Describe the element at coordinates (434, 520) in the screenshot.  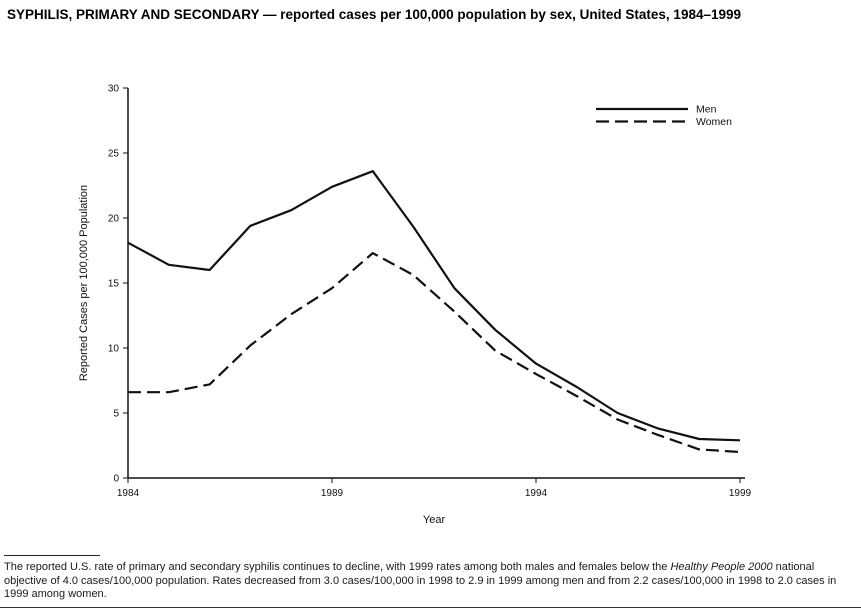
I see `x-axis-label: Year` at that location.